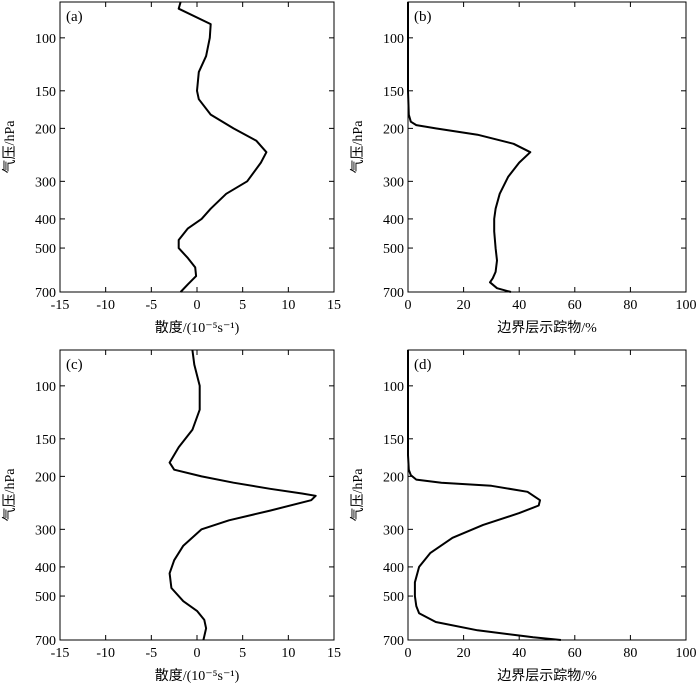 This screenshot has width=700, height=688. What do you see at coordinates (74, 17) in the screenshot?
I see `panel-label: (a)` at bounding box center [74, 17].